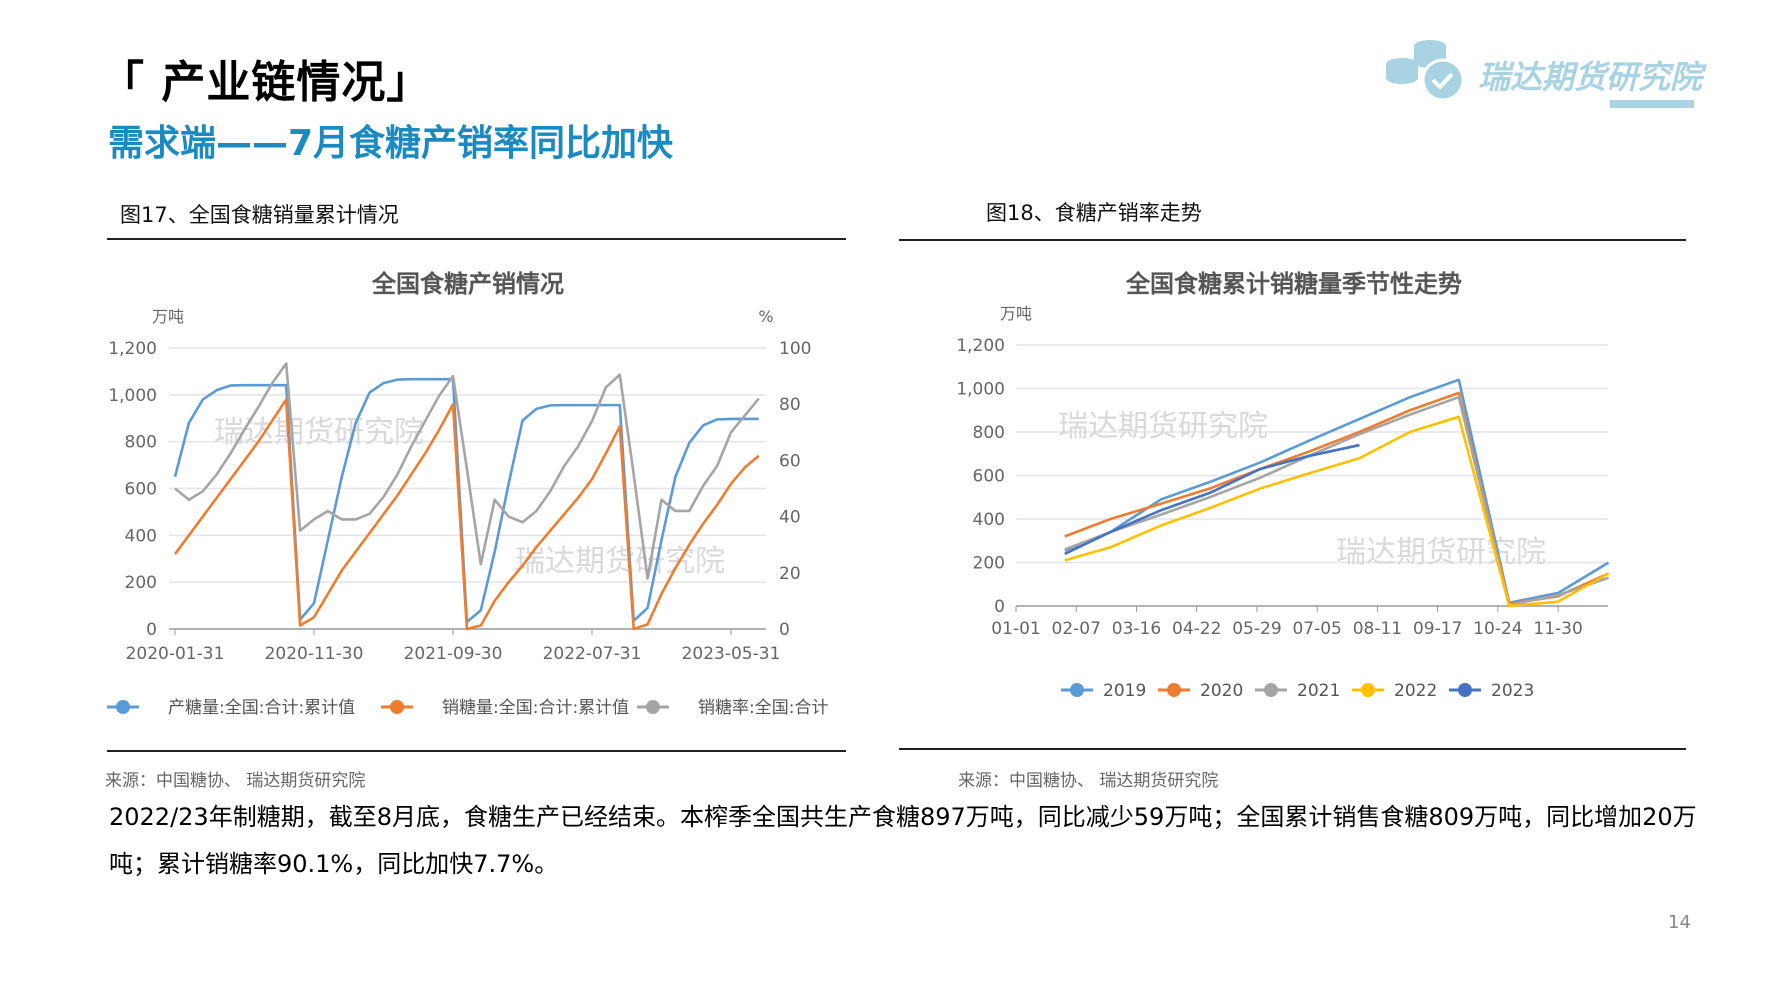 Image resolution: width=1778 pixels, height=1000 pixels. Describe the element at coordinates (1088, 781) in the screenshot. I see `figure-18-source: 来源：中国糖协、 瑞达期货研究院` at that location.